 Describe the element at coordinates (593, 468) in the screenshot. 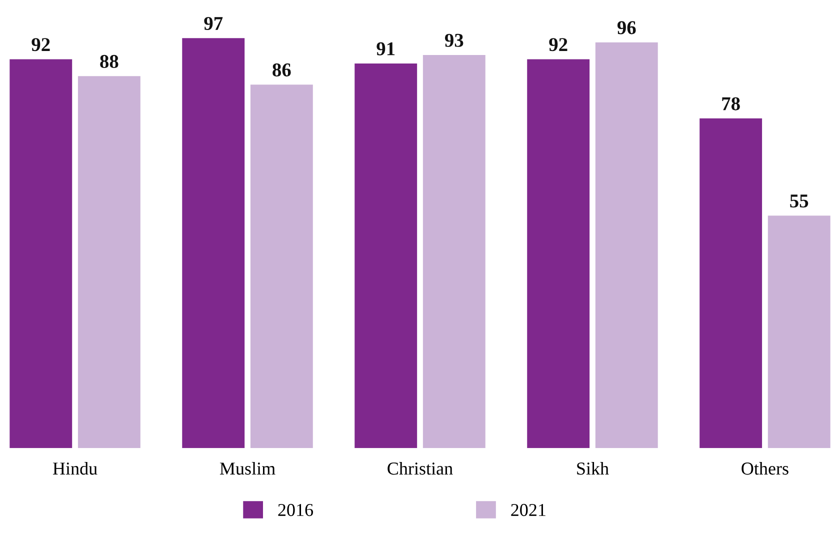

I see `x-tick-label: Sikh` at that location.